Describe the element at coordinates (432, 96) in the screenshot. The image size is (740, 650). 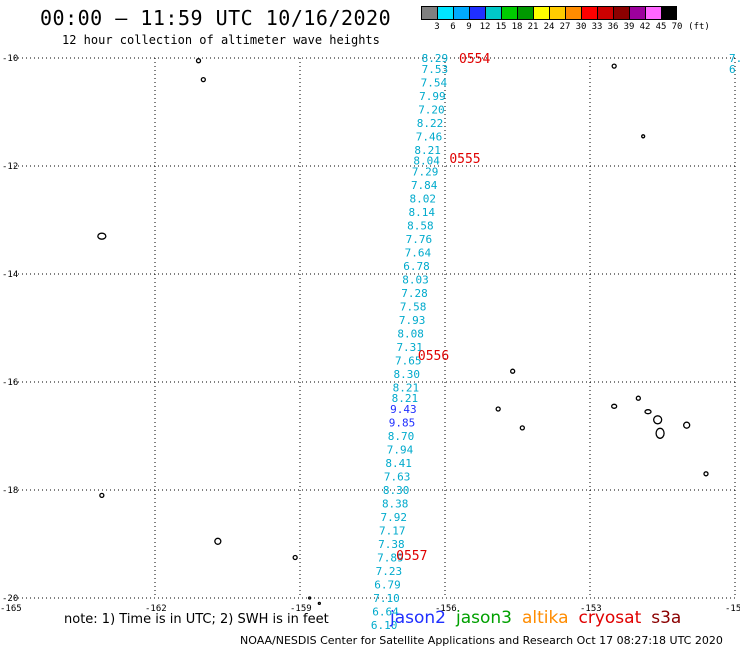
I see `wave-height-value: 7.99` at that location.